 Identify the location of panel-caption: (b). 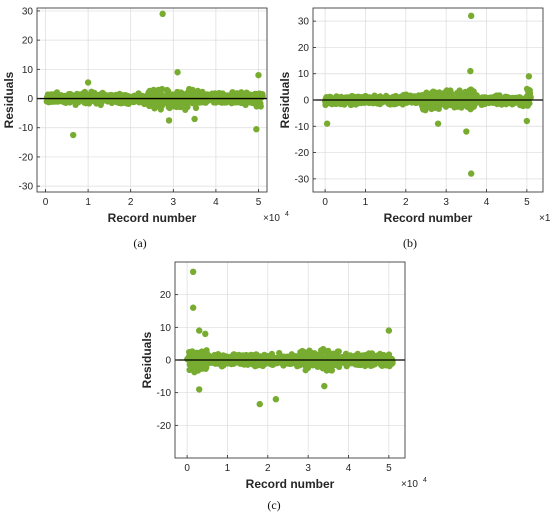
(410, 243).